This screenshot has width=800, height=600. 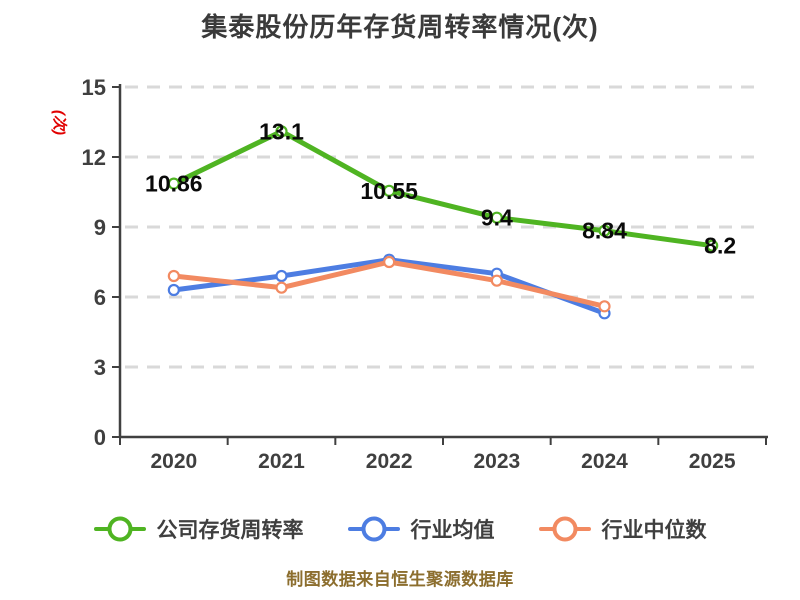 I want to click on x-tick-label: 2023, so click(x=496, y=461).